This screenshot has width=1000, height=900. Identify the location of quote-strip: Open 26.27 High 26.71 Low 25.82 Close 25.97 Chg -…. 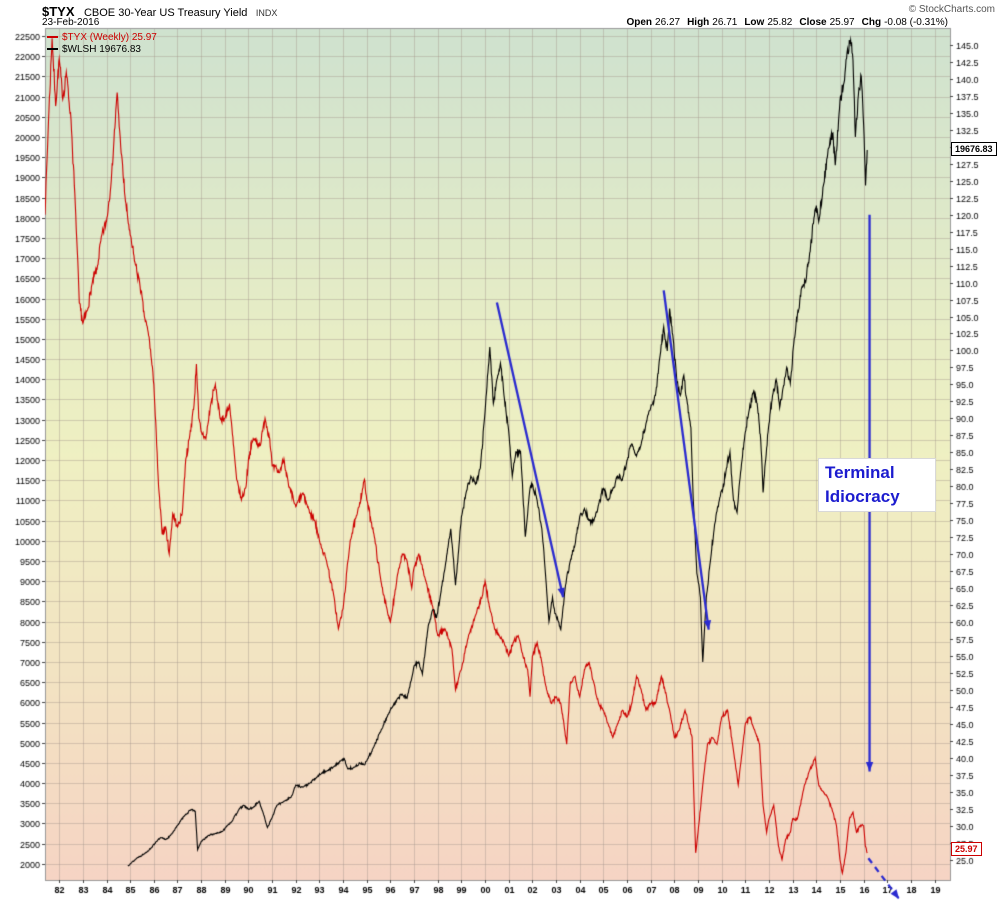
(787, 22).